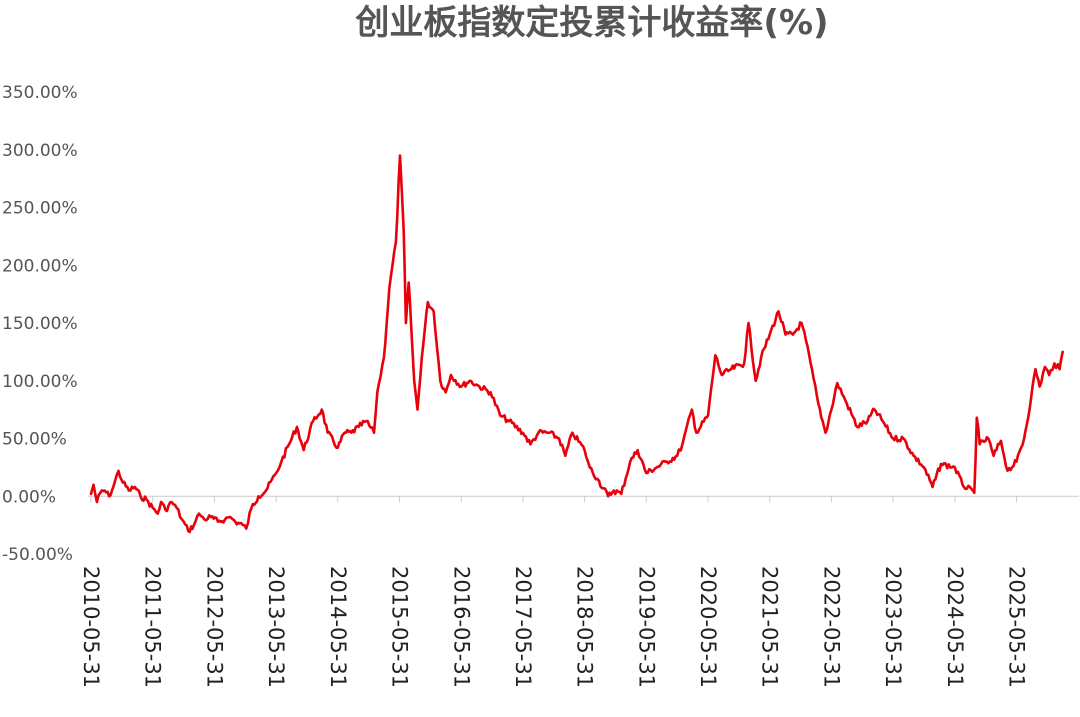 This screenshot has width=1080, height=717. I want to click on x-tick-label: 2010-05-31, so click(91, 627).